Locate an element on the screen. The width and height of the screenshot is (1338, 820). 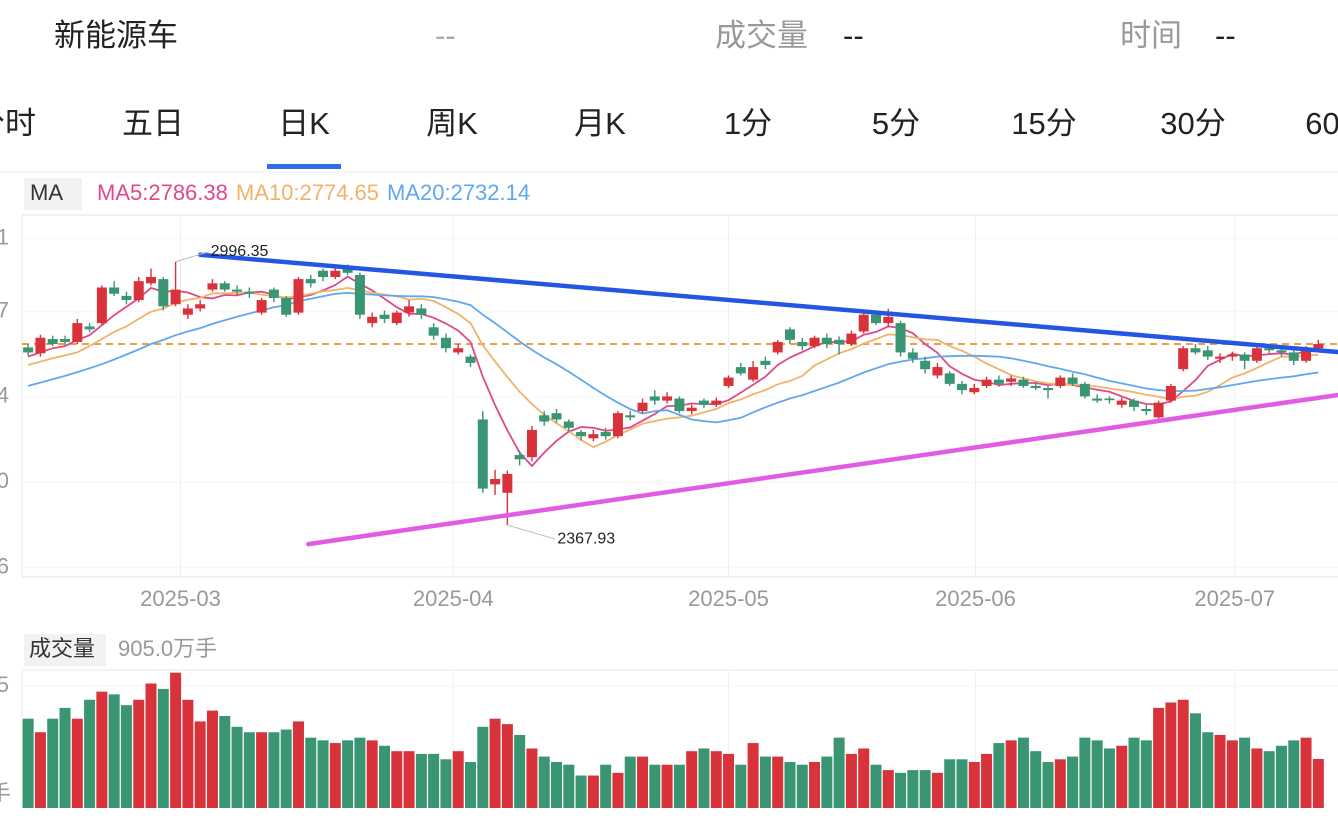
tab: 日K is located at coordinates (304, 123).